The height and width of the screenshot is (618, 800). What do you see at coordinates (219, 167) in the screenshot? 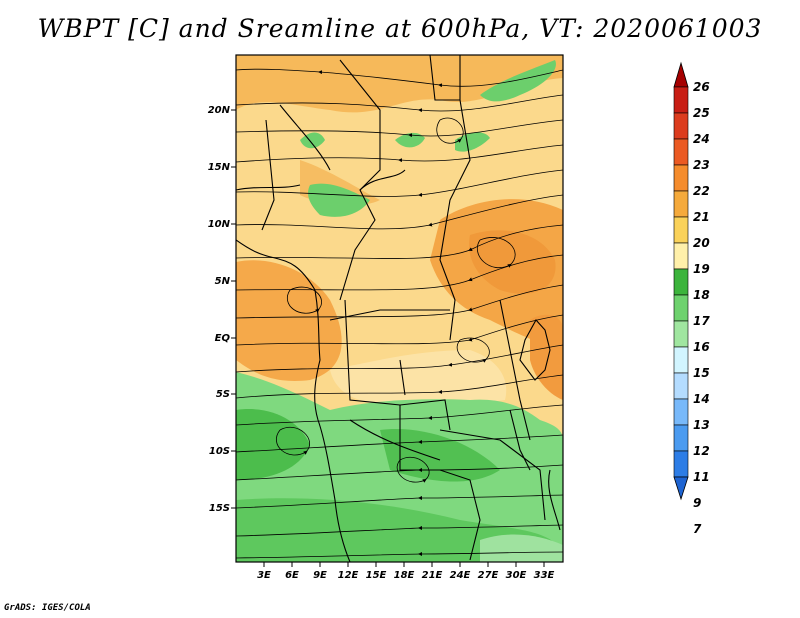
I see `lat-label: 15N` at bounding box center [219, 167].